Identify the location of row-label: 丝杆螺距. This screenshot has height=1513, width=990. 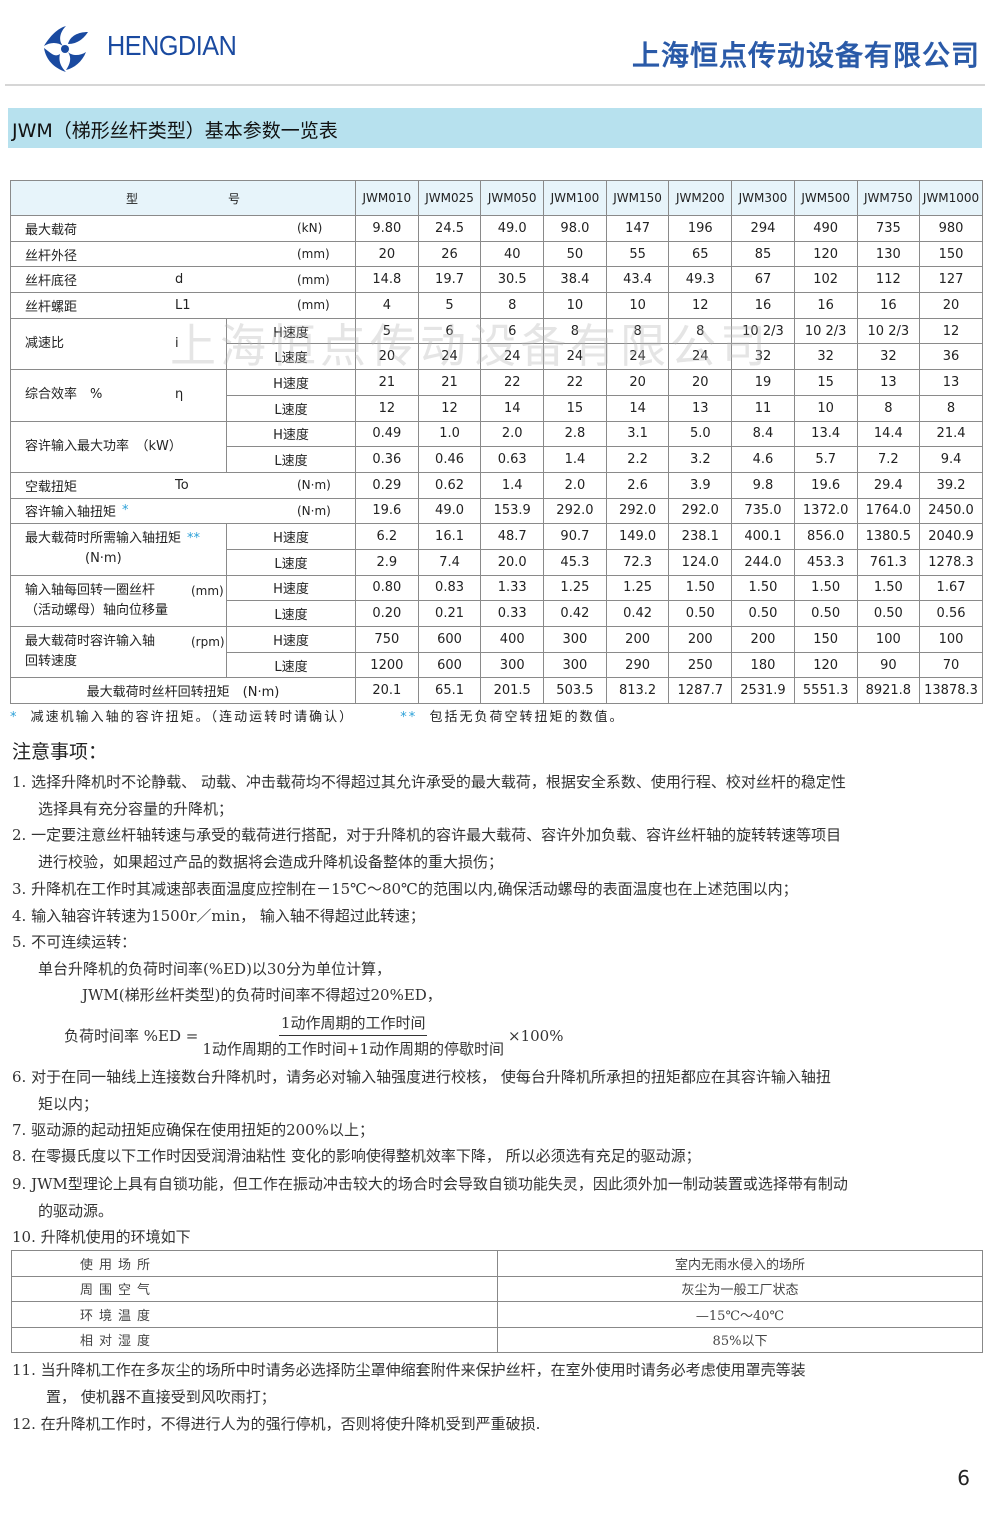
(51, 307).